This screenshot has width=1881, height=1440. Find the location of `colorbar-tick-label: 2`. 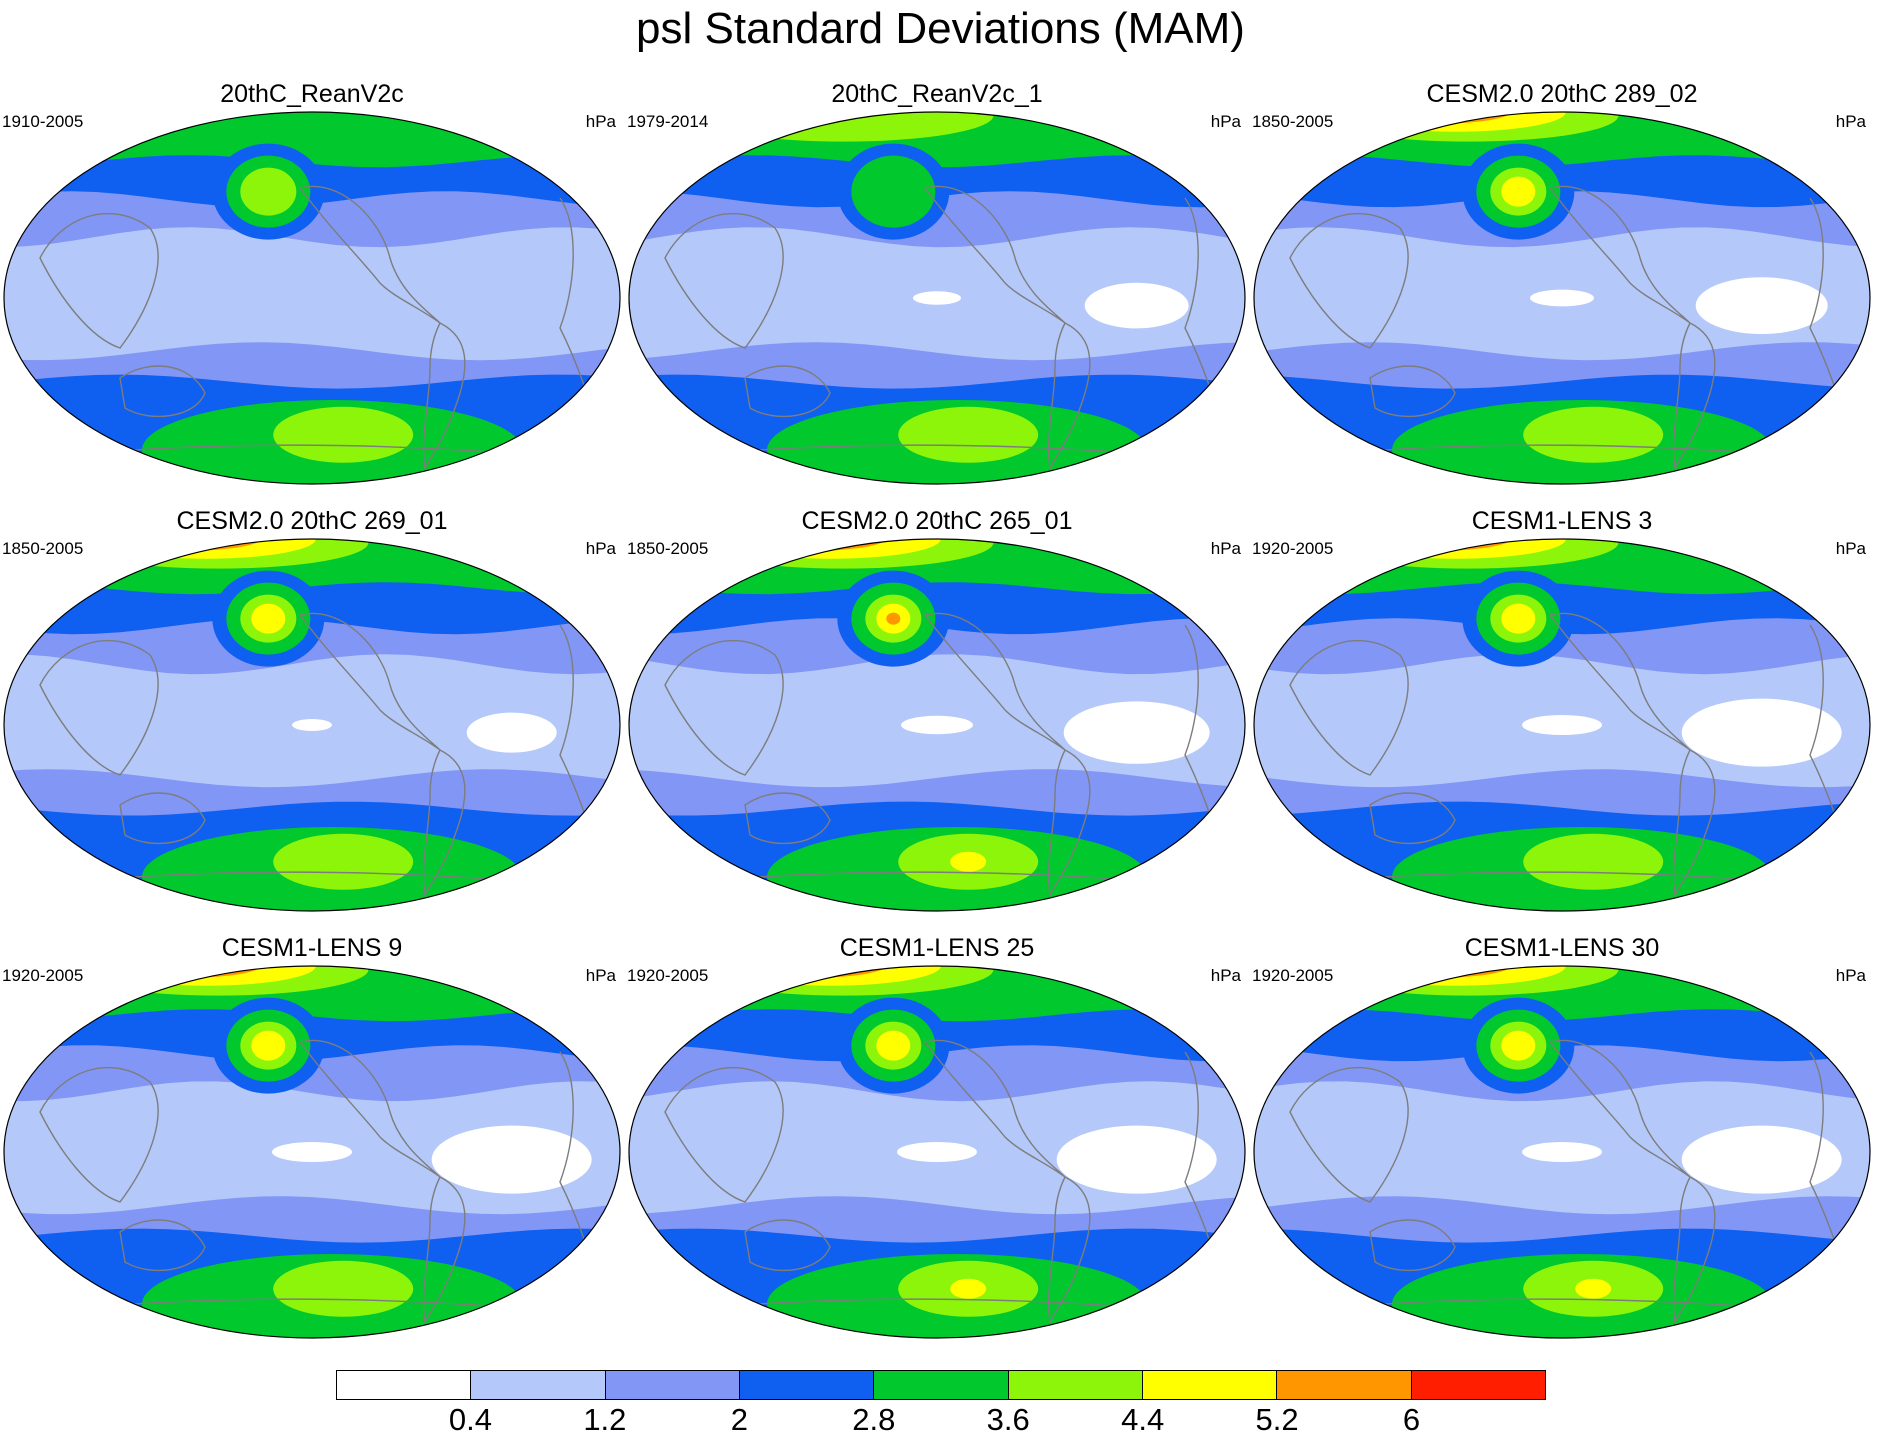

colorbar-tick-label: 2 is located at coordinates (739, 1419).